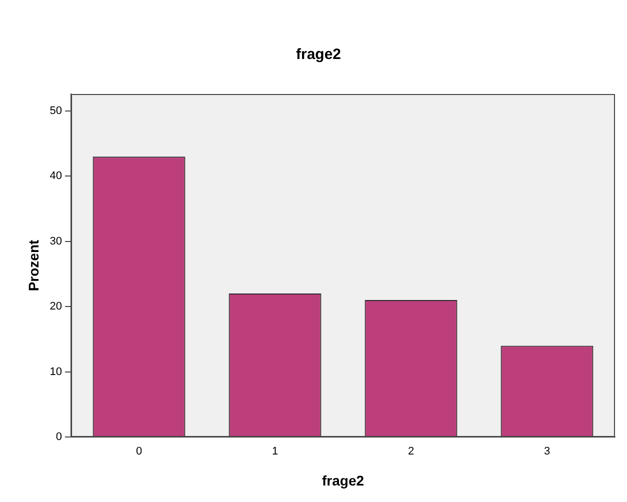 This screenshot has width=627, height=502. What do you see at coordinates (56, 176) in the screenshot?
I see `y-tick-label: 40` at bounding box center [56, 176].